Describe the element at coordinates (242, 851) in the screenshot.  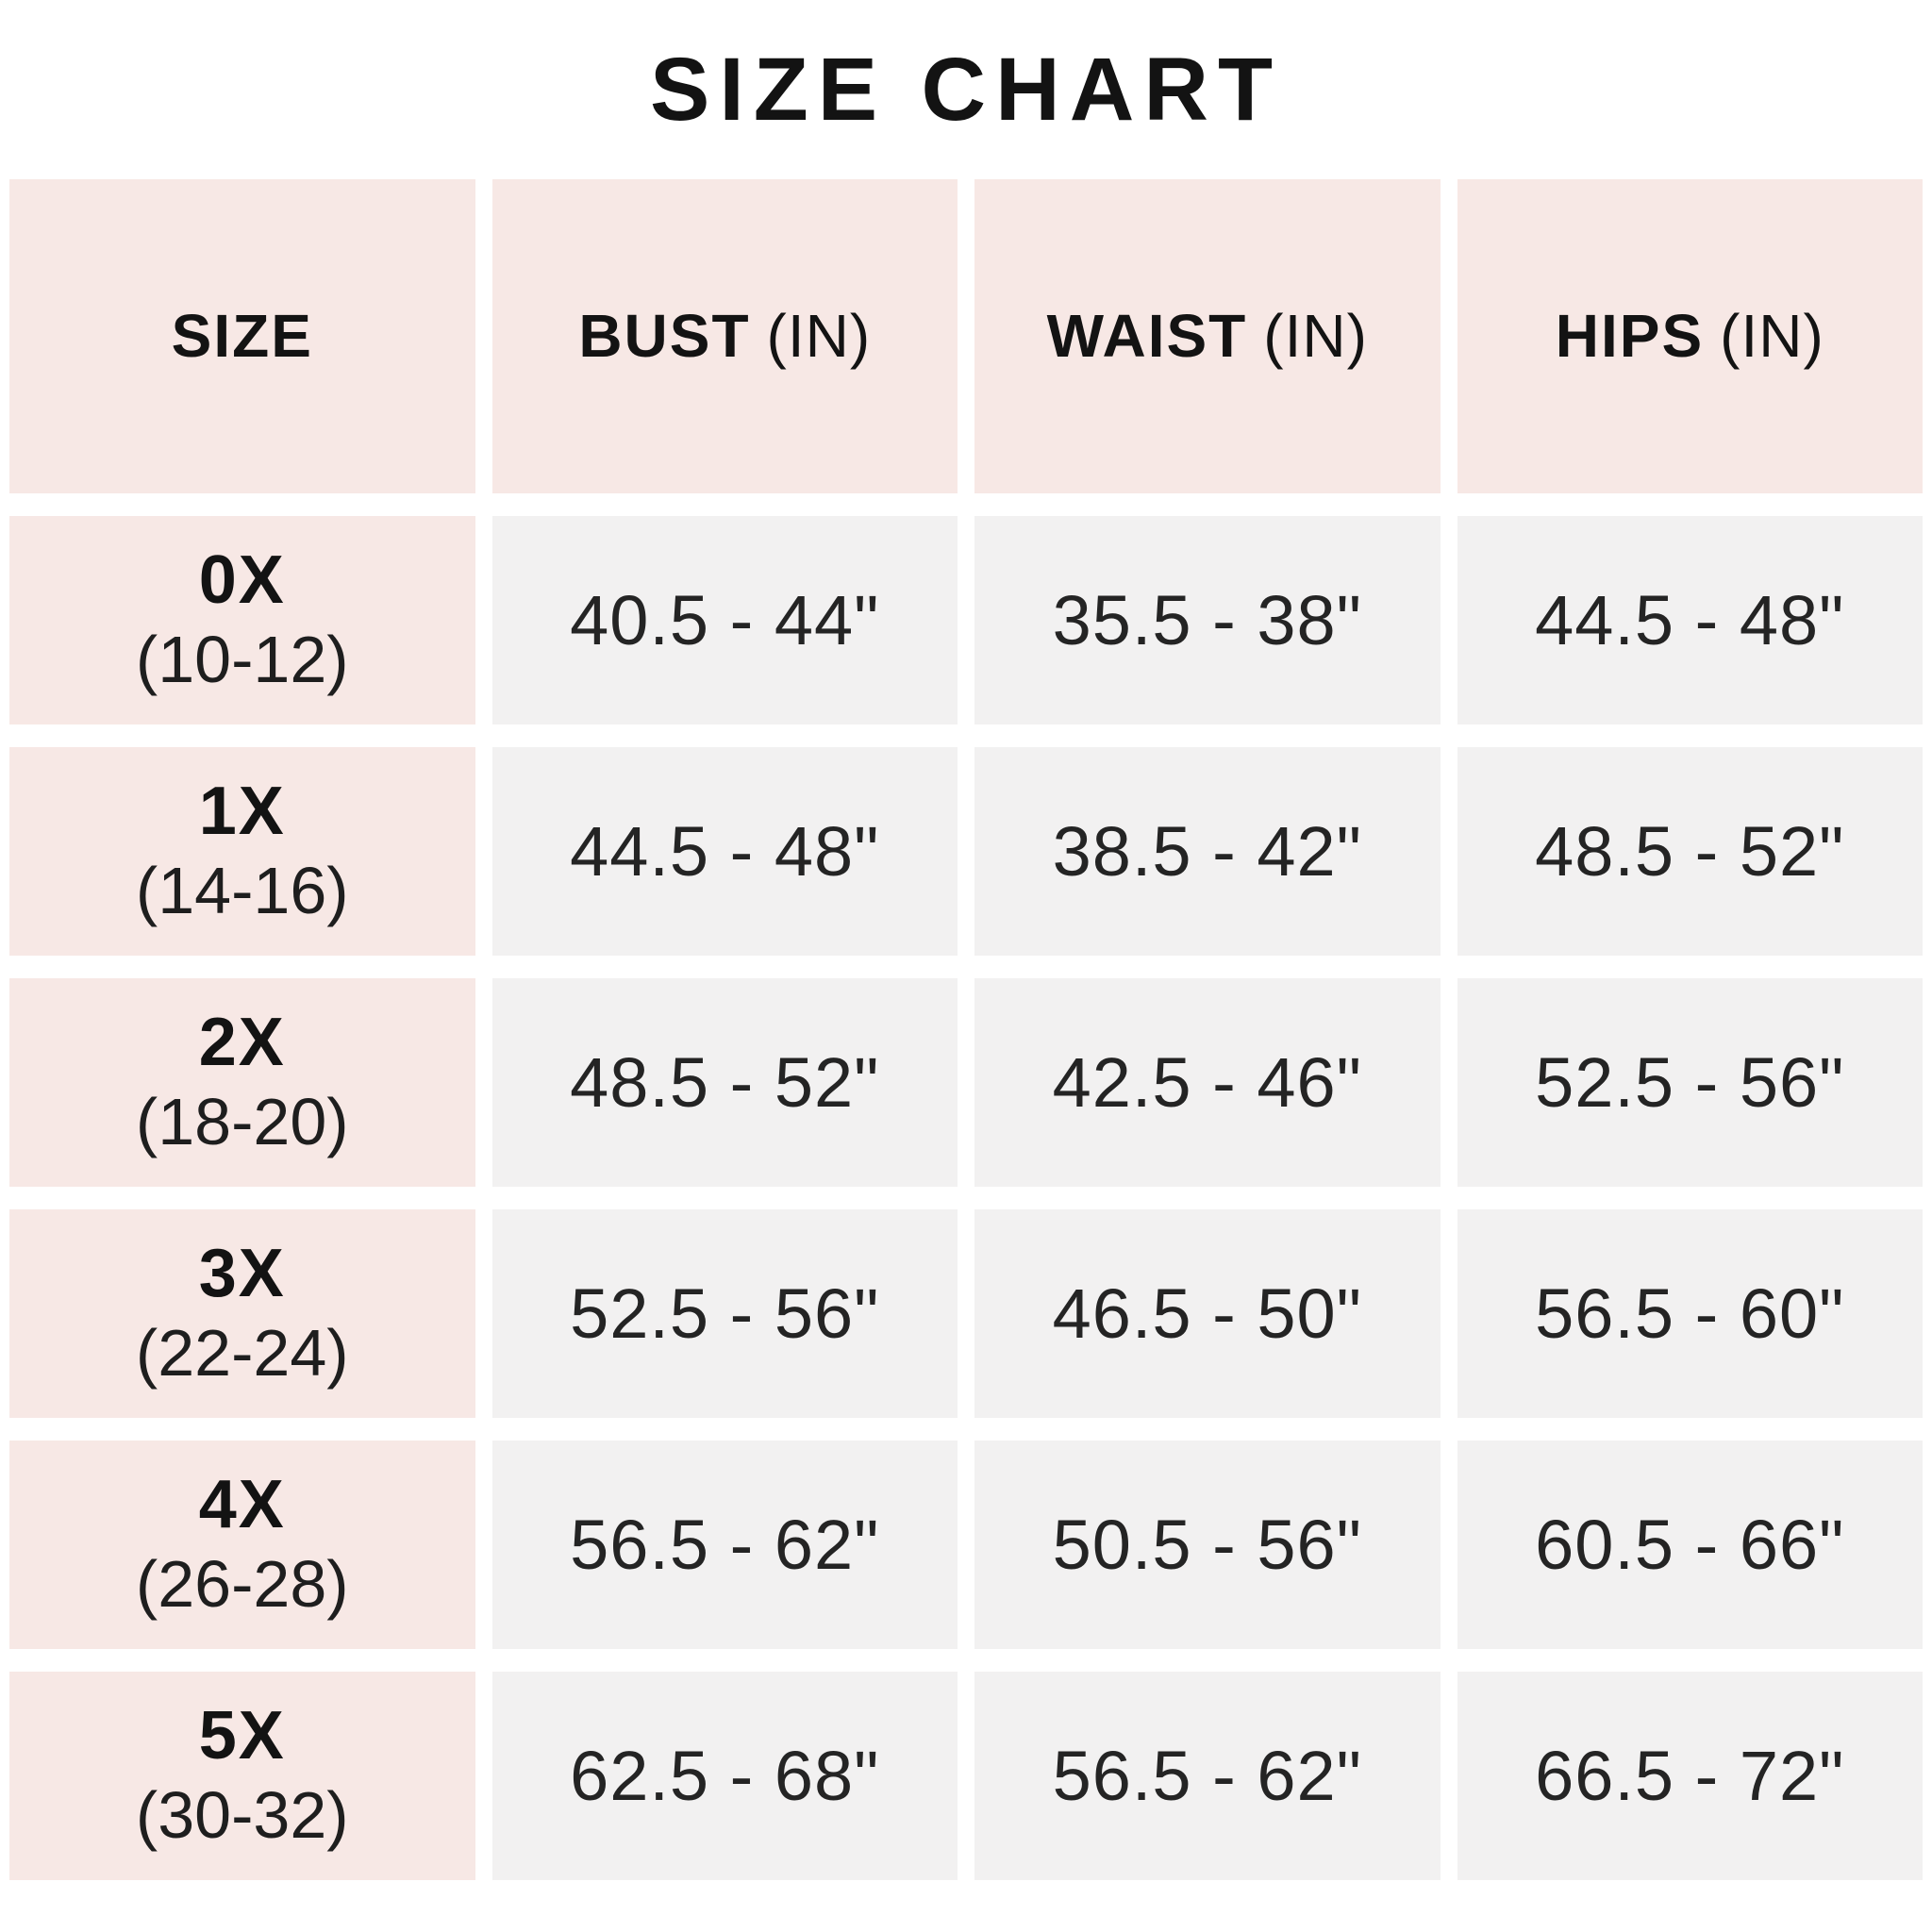
I see `size-label-cell: 1X (14-16)` at that location.